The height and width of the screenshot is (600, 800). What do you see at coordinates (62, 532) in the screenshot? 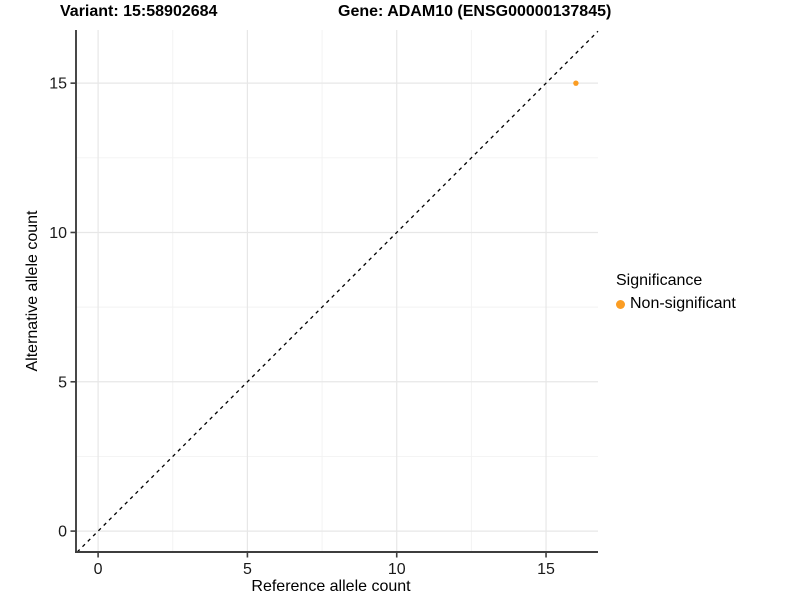
I see `y-tick-label: 0` at bounding box center [62, 532].